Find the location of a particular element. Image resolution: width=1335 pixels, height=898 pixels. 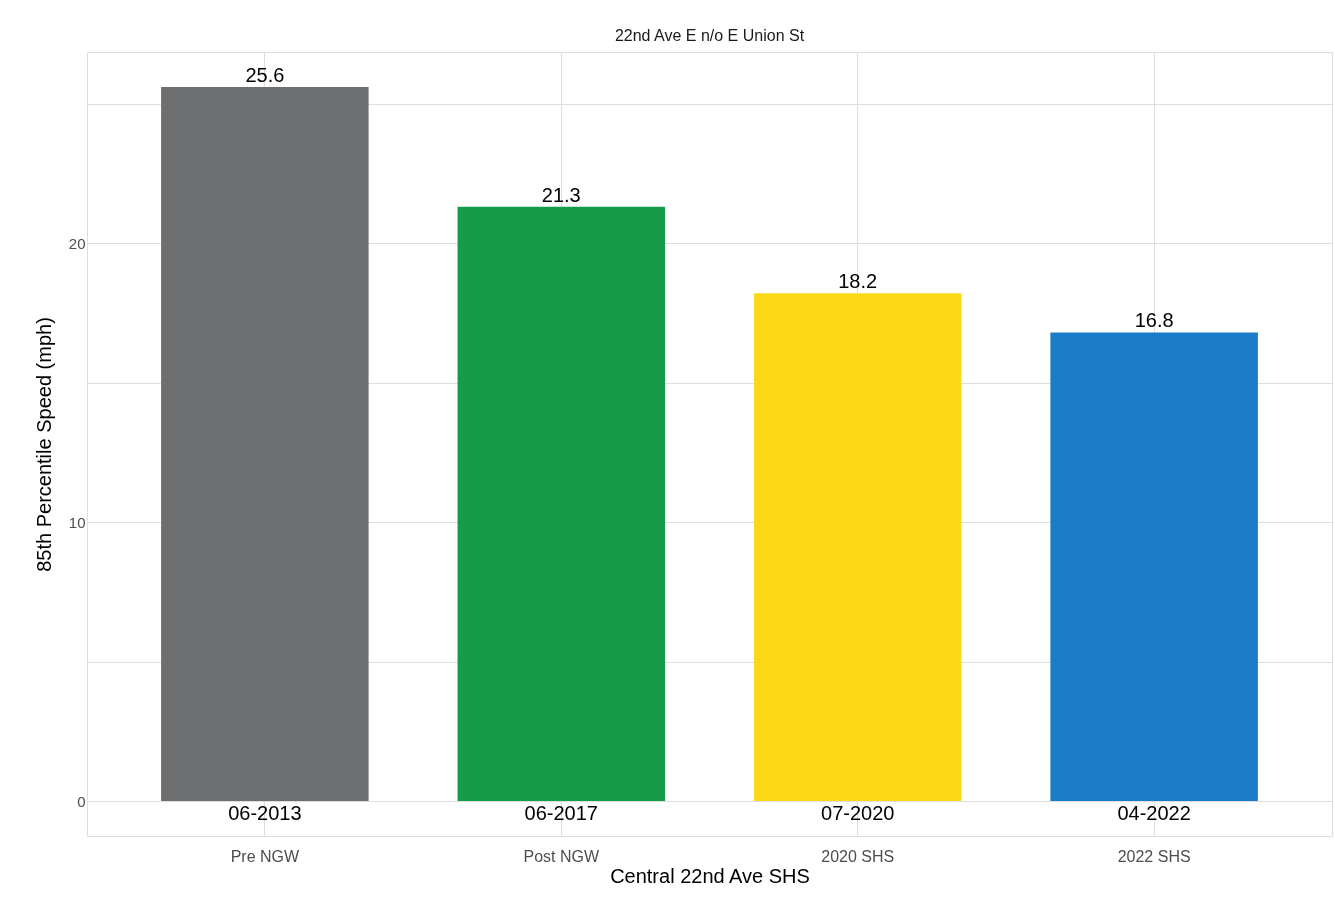

x-tick-label: 2022 SHS is located at coordinates (1154, 856).